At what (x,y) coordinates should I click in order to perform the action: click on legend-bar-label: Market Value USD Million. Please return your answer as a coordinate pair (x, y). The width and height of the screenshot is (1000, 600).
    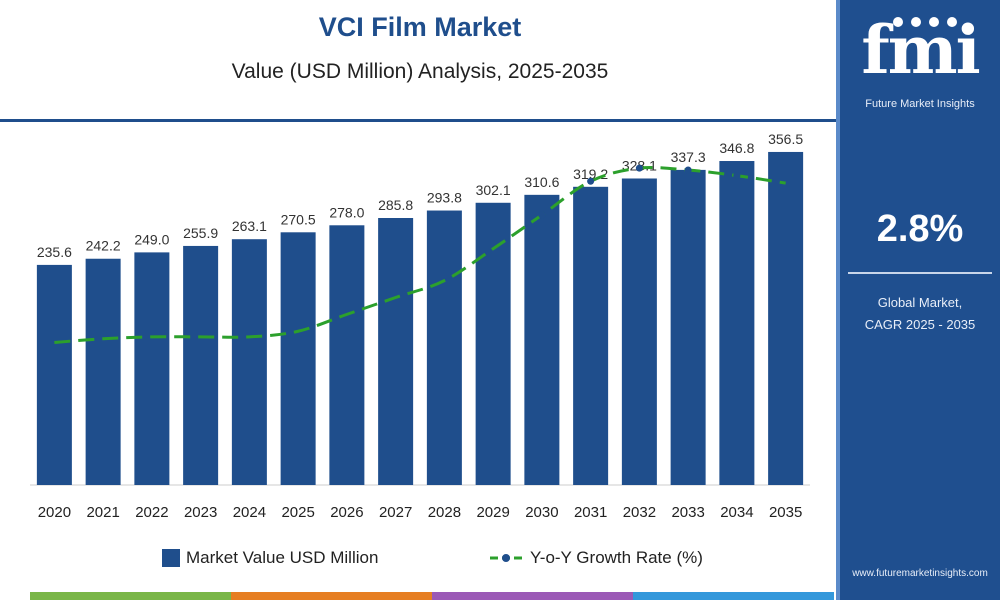
    Looking at the image, I should click on (282, 557).